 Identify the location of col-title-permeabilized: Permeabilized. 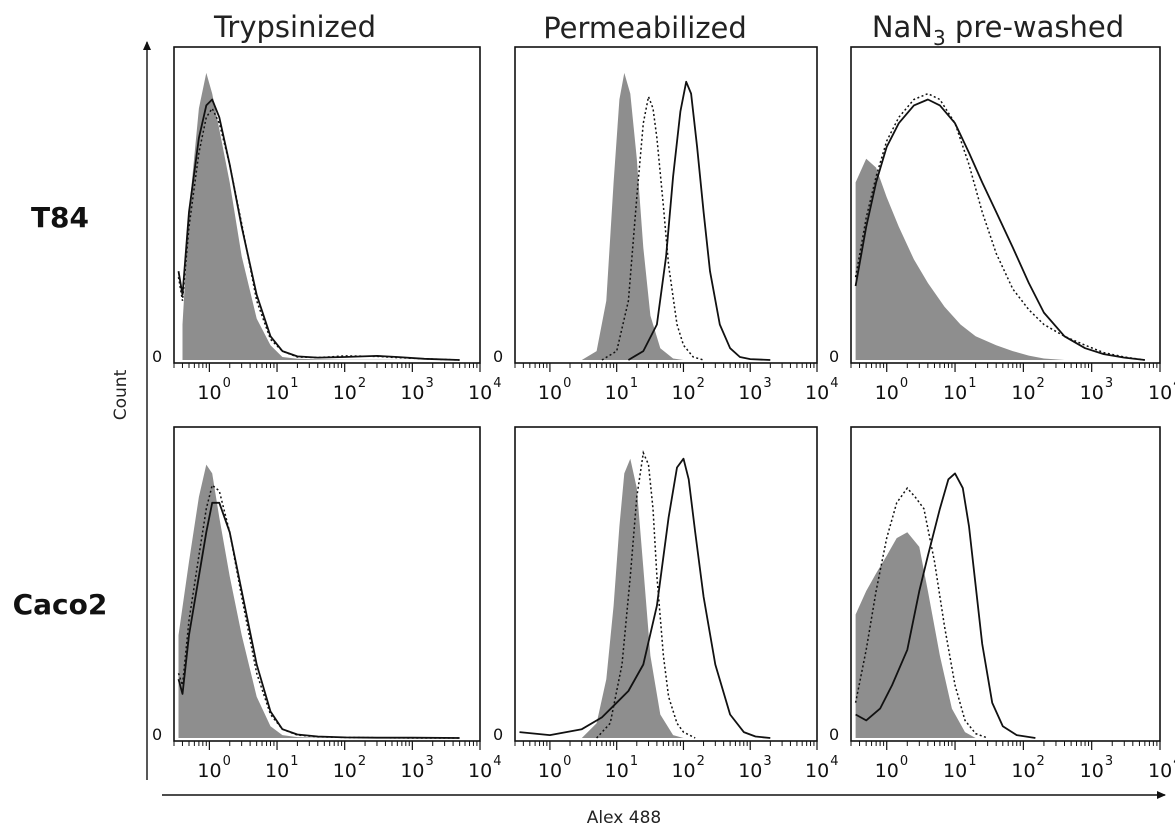
(645, 28).